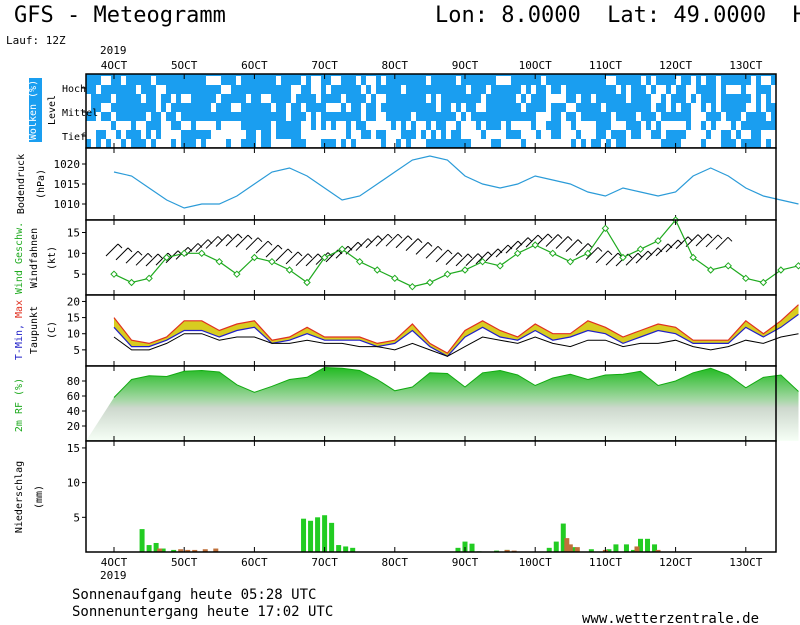  I want to click on pressure-axis-label: Bodendruck, so click(21, 184).